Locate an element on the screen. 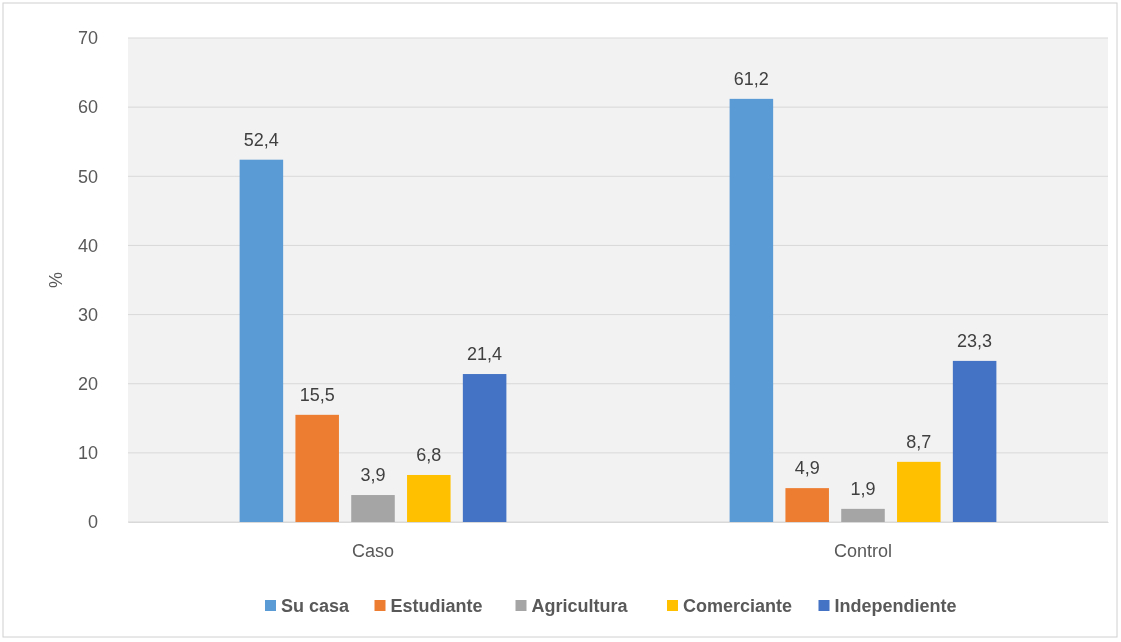 The width and height of the screenshot is (1121, 642). legend-label: Agricultura is located at coordinates (580, 606).